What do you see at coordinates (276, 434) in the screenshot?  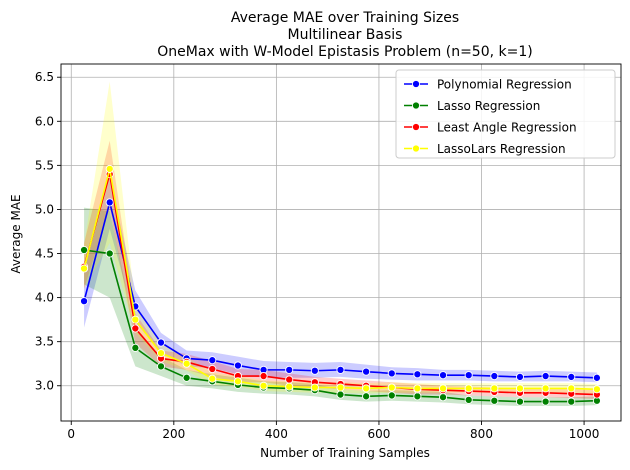 I see `x-tick-label: 400` at bounding box center [276, 434].